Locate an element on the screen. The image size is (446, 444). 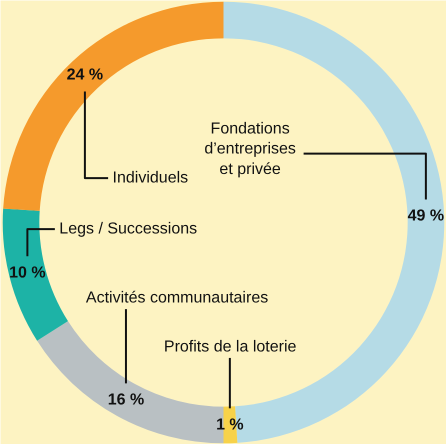
data-label: 24 % is located at coordinates (85, 75).